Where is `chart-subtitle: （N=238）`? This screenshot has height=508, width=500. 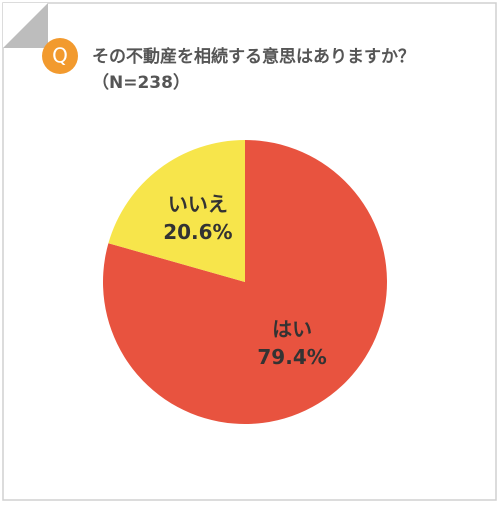
chart-subtitle: （N=238） is located at coordinates (141, 82).